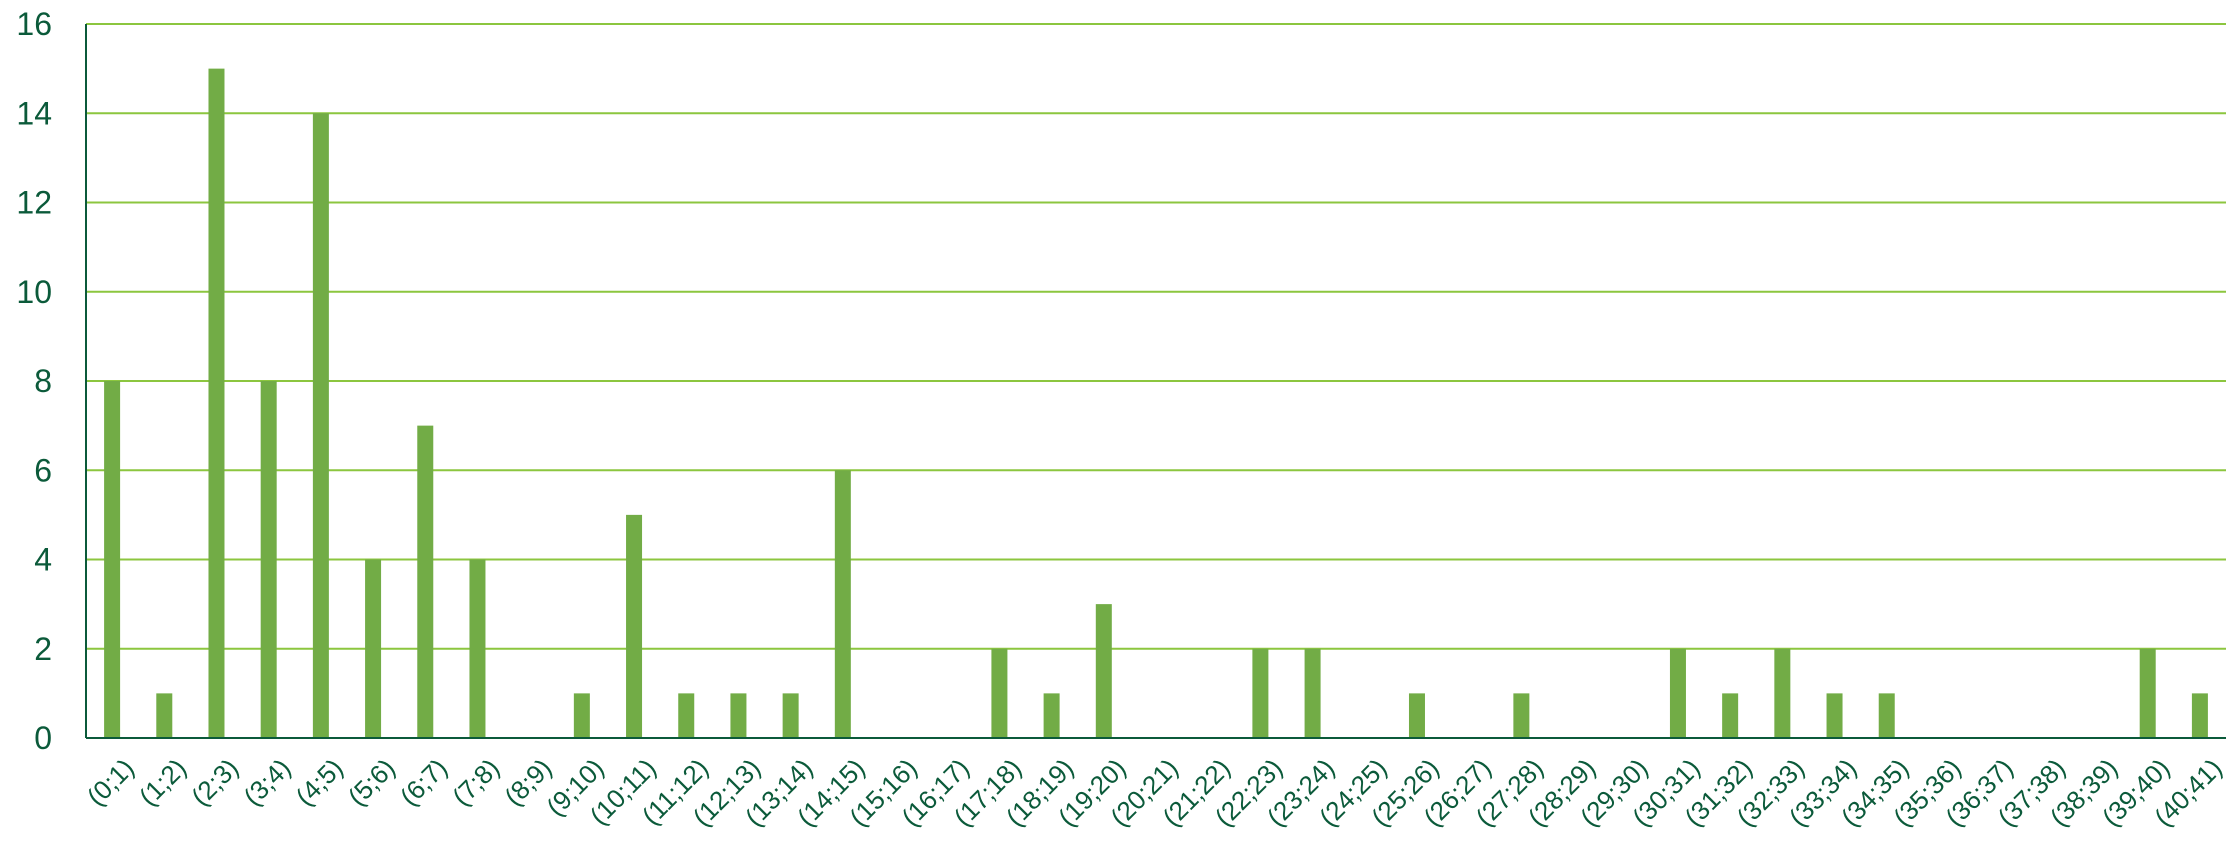 The width and height of the screenshot is (2237, 849). I want to click on y-tick-label: 8, so click(43, 381).